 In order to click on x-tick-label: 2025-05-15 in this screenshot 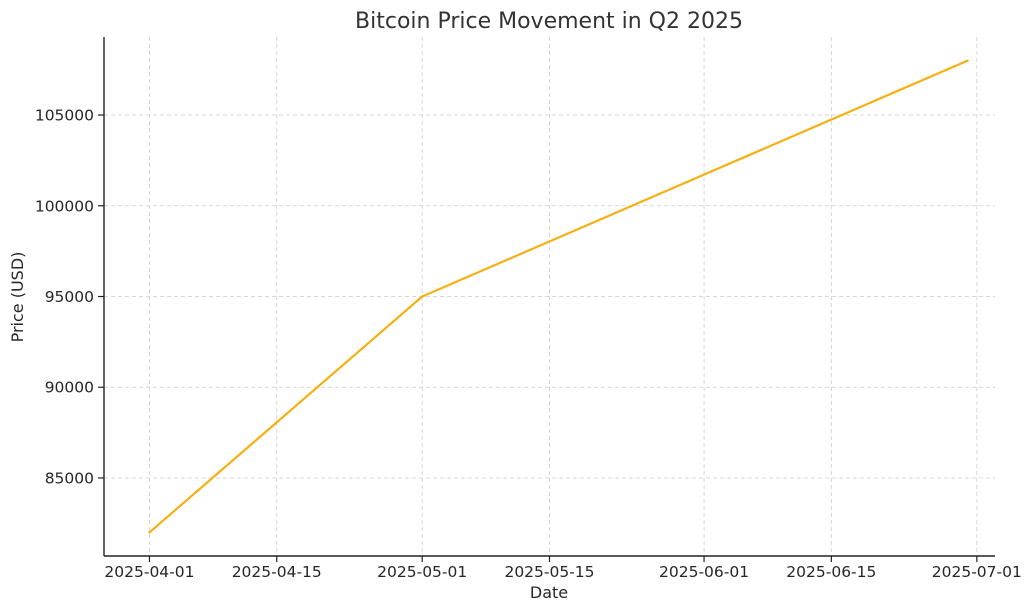, I will do `click(549, 572)`.